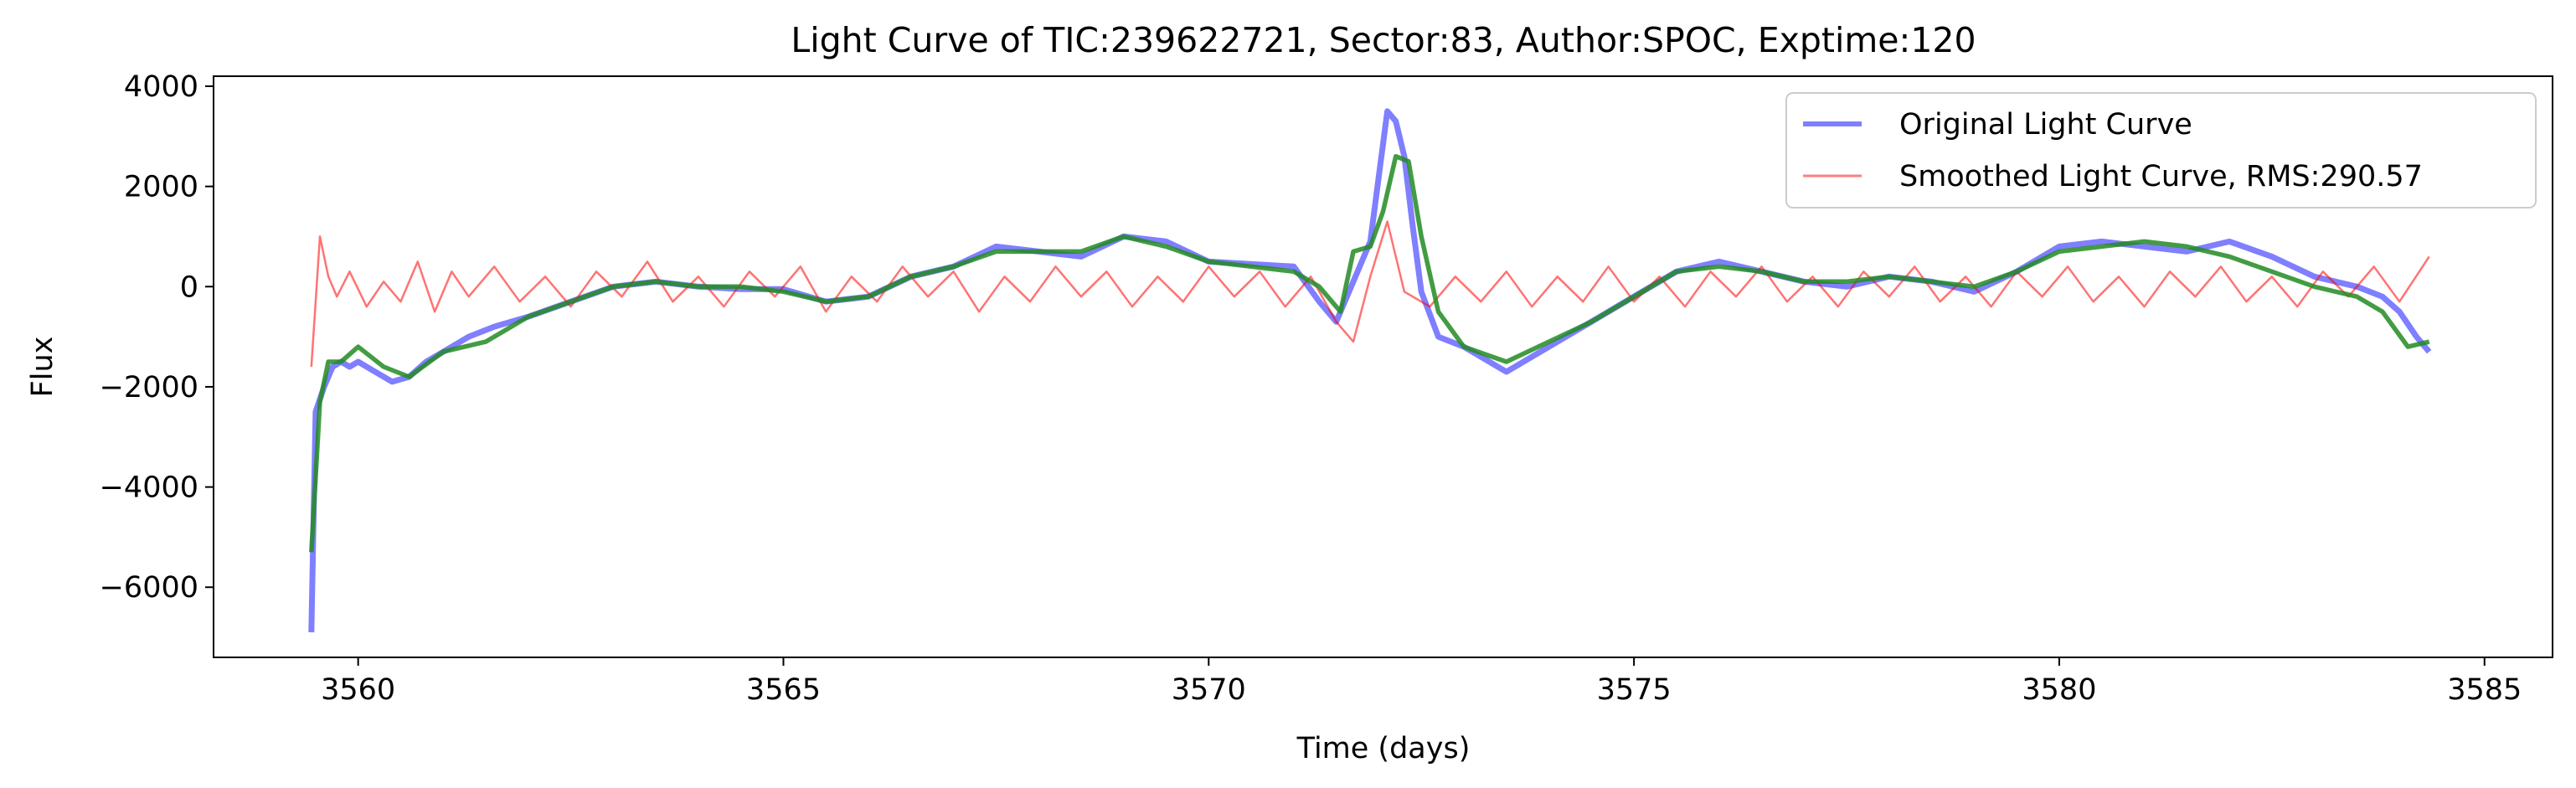 The height and width of the screenshot is (788, 2576). What do you see at coordinates (2059, 690) in the screenshot?
I see `x-tick-label: 3580` at bounding box center [2059, 690].